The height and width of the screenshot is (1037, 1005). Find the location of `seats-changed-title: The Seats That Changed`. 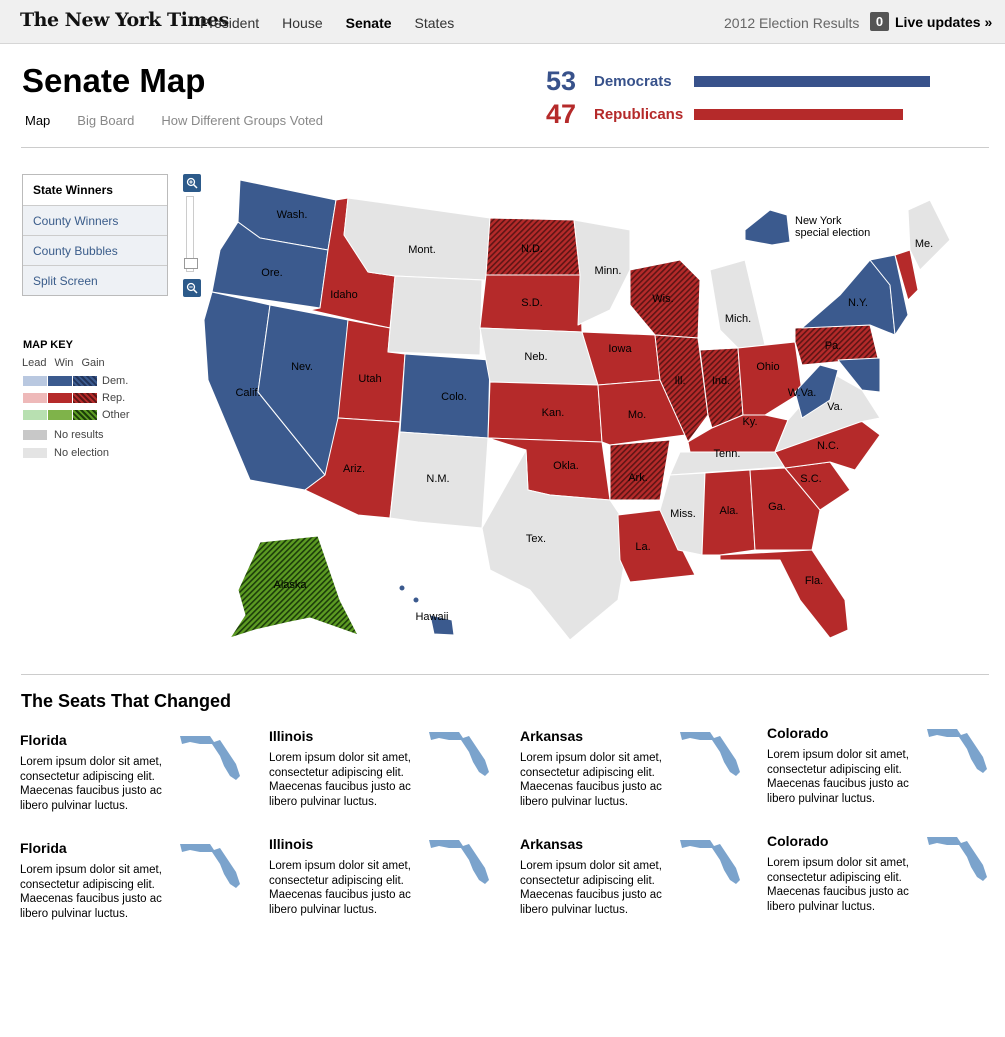

seats-changed-title: The Seats That Changed is located at coordinates (126, 701).